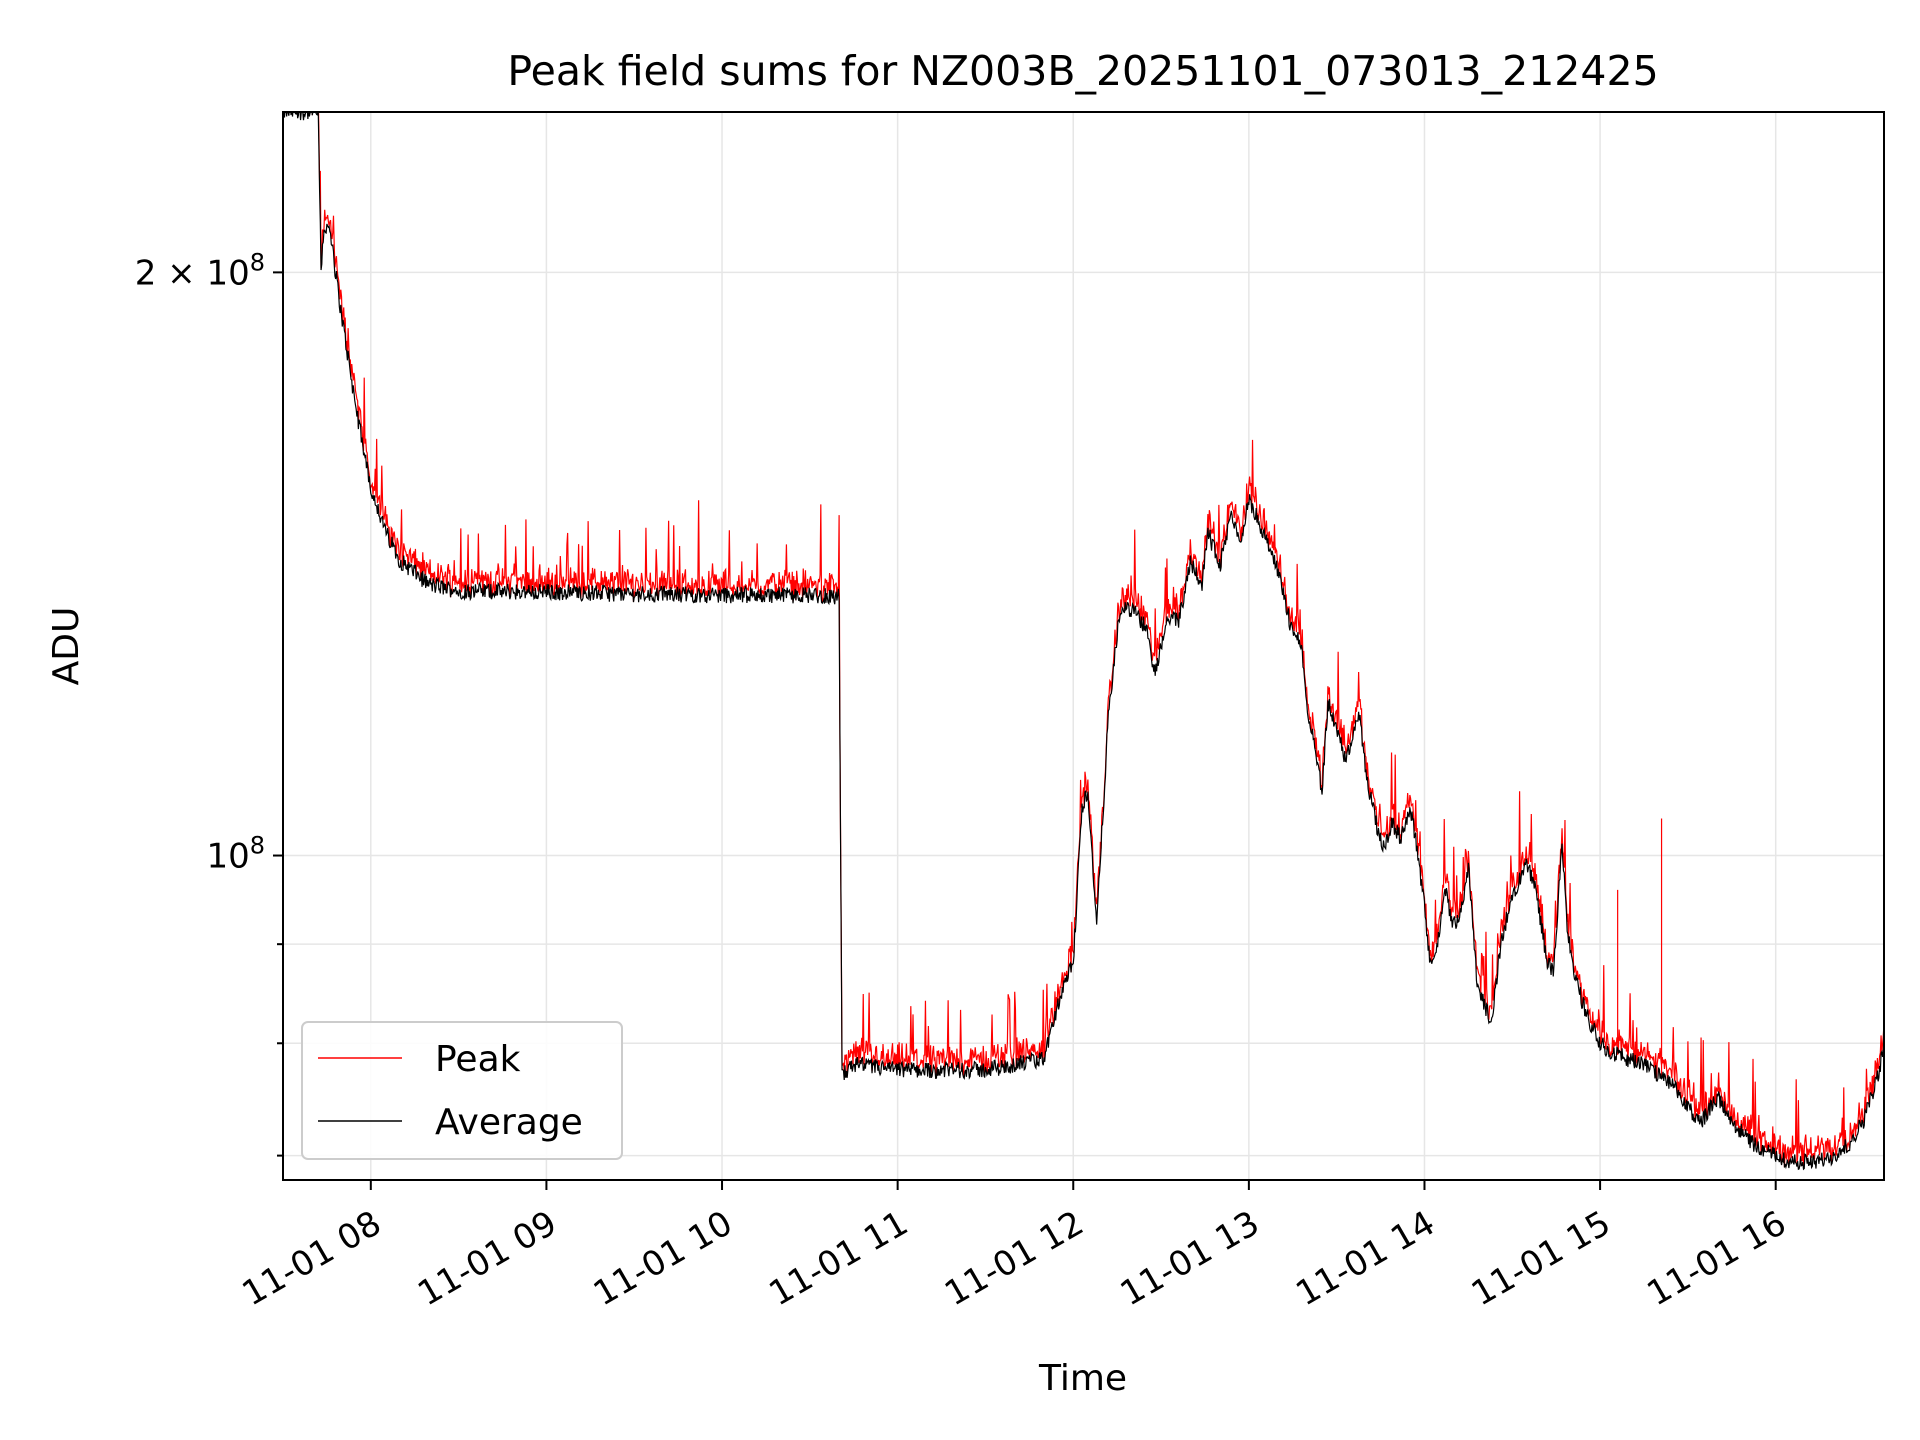 The image size is (1920, 1440). I want to click on legend-label-average: Average, so click(509, 1122).